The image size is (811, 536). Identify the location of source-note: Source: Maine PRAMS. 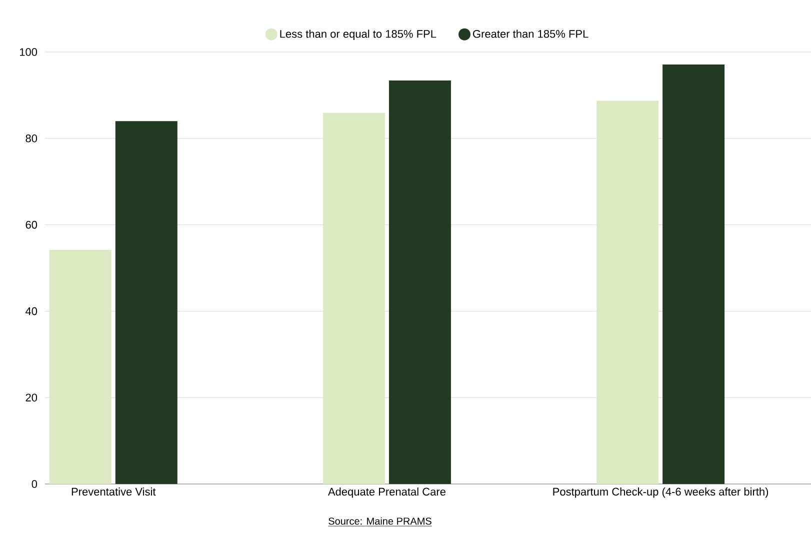
(380, 521).